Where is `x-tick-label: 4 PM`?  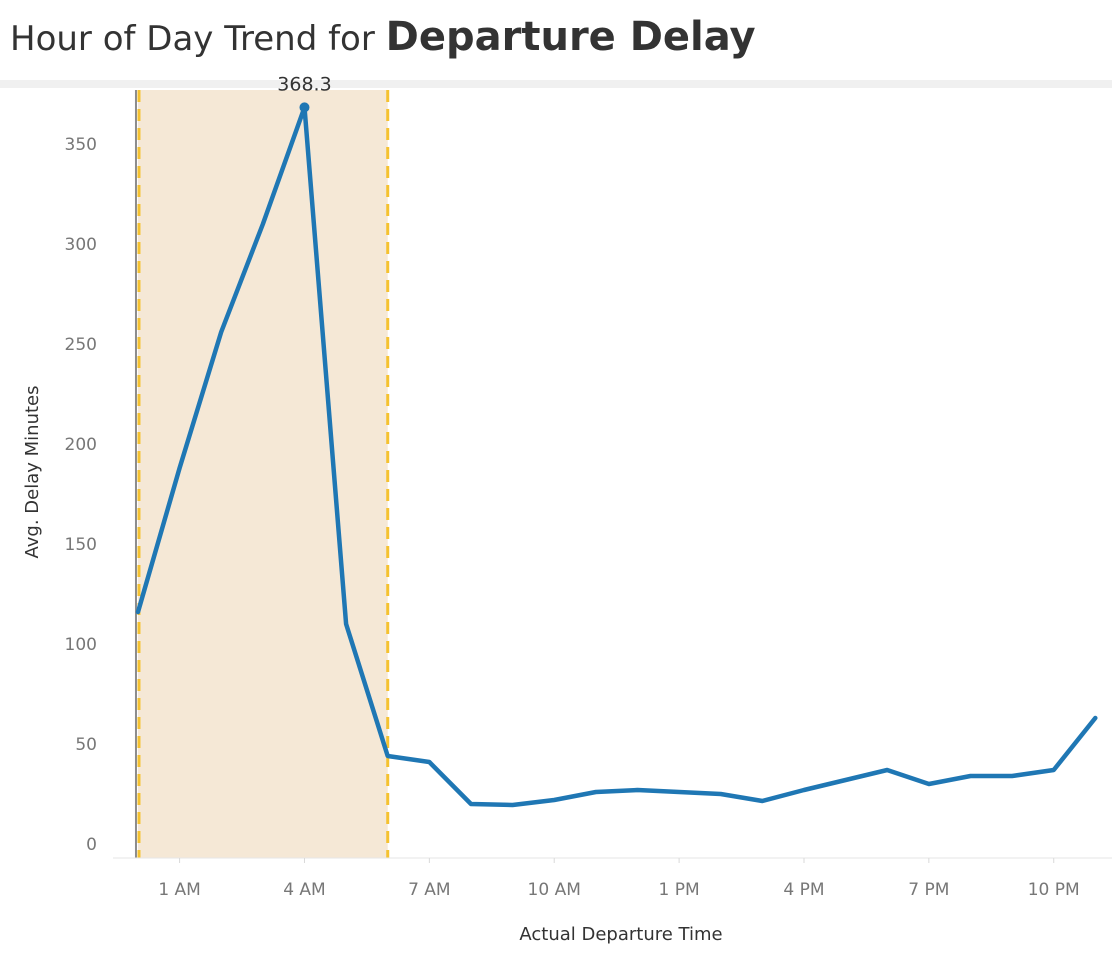
x-tick-label: 4 PM is located at coordinates (803, 890).